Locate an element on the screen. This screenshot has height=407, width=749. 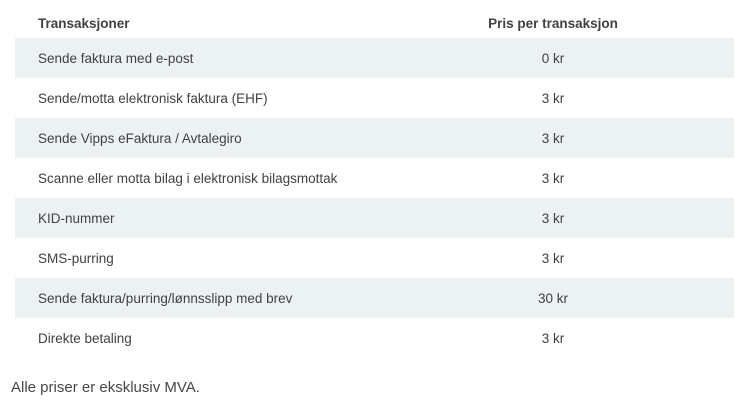
transaction-price: 30 kr is located at coordinates (552, 298).